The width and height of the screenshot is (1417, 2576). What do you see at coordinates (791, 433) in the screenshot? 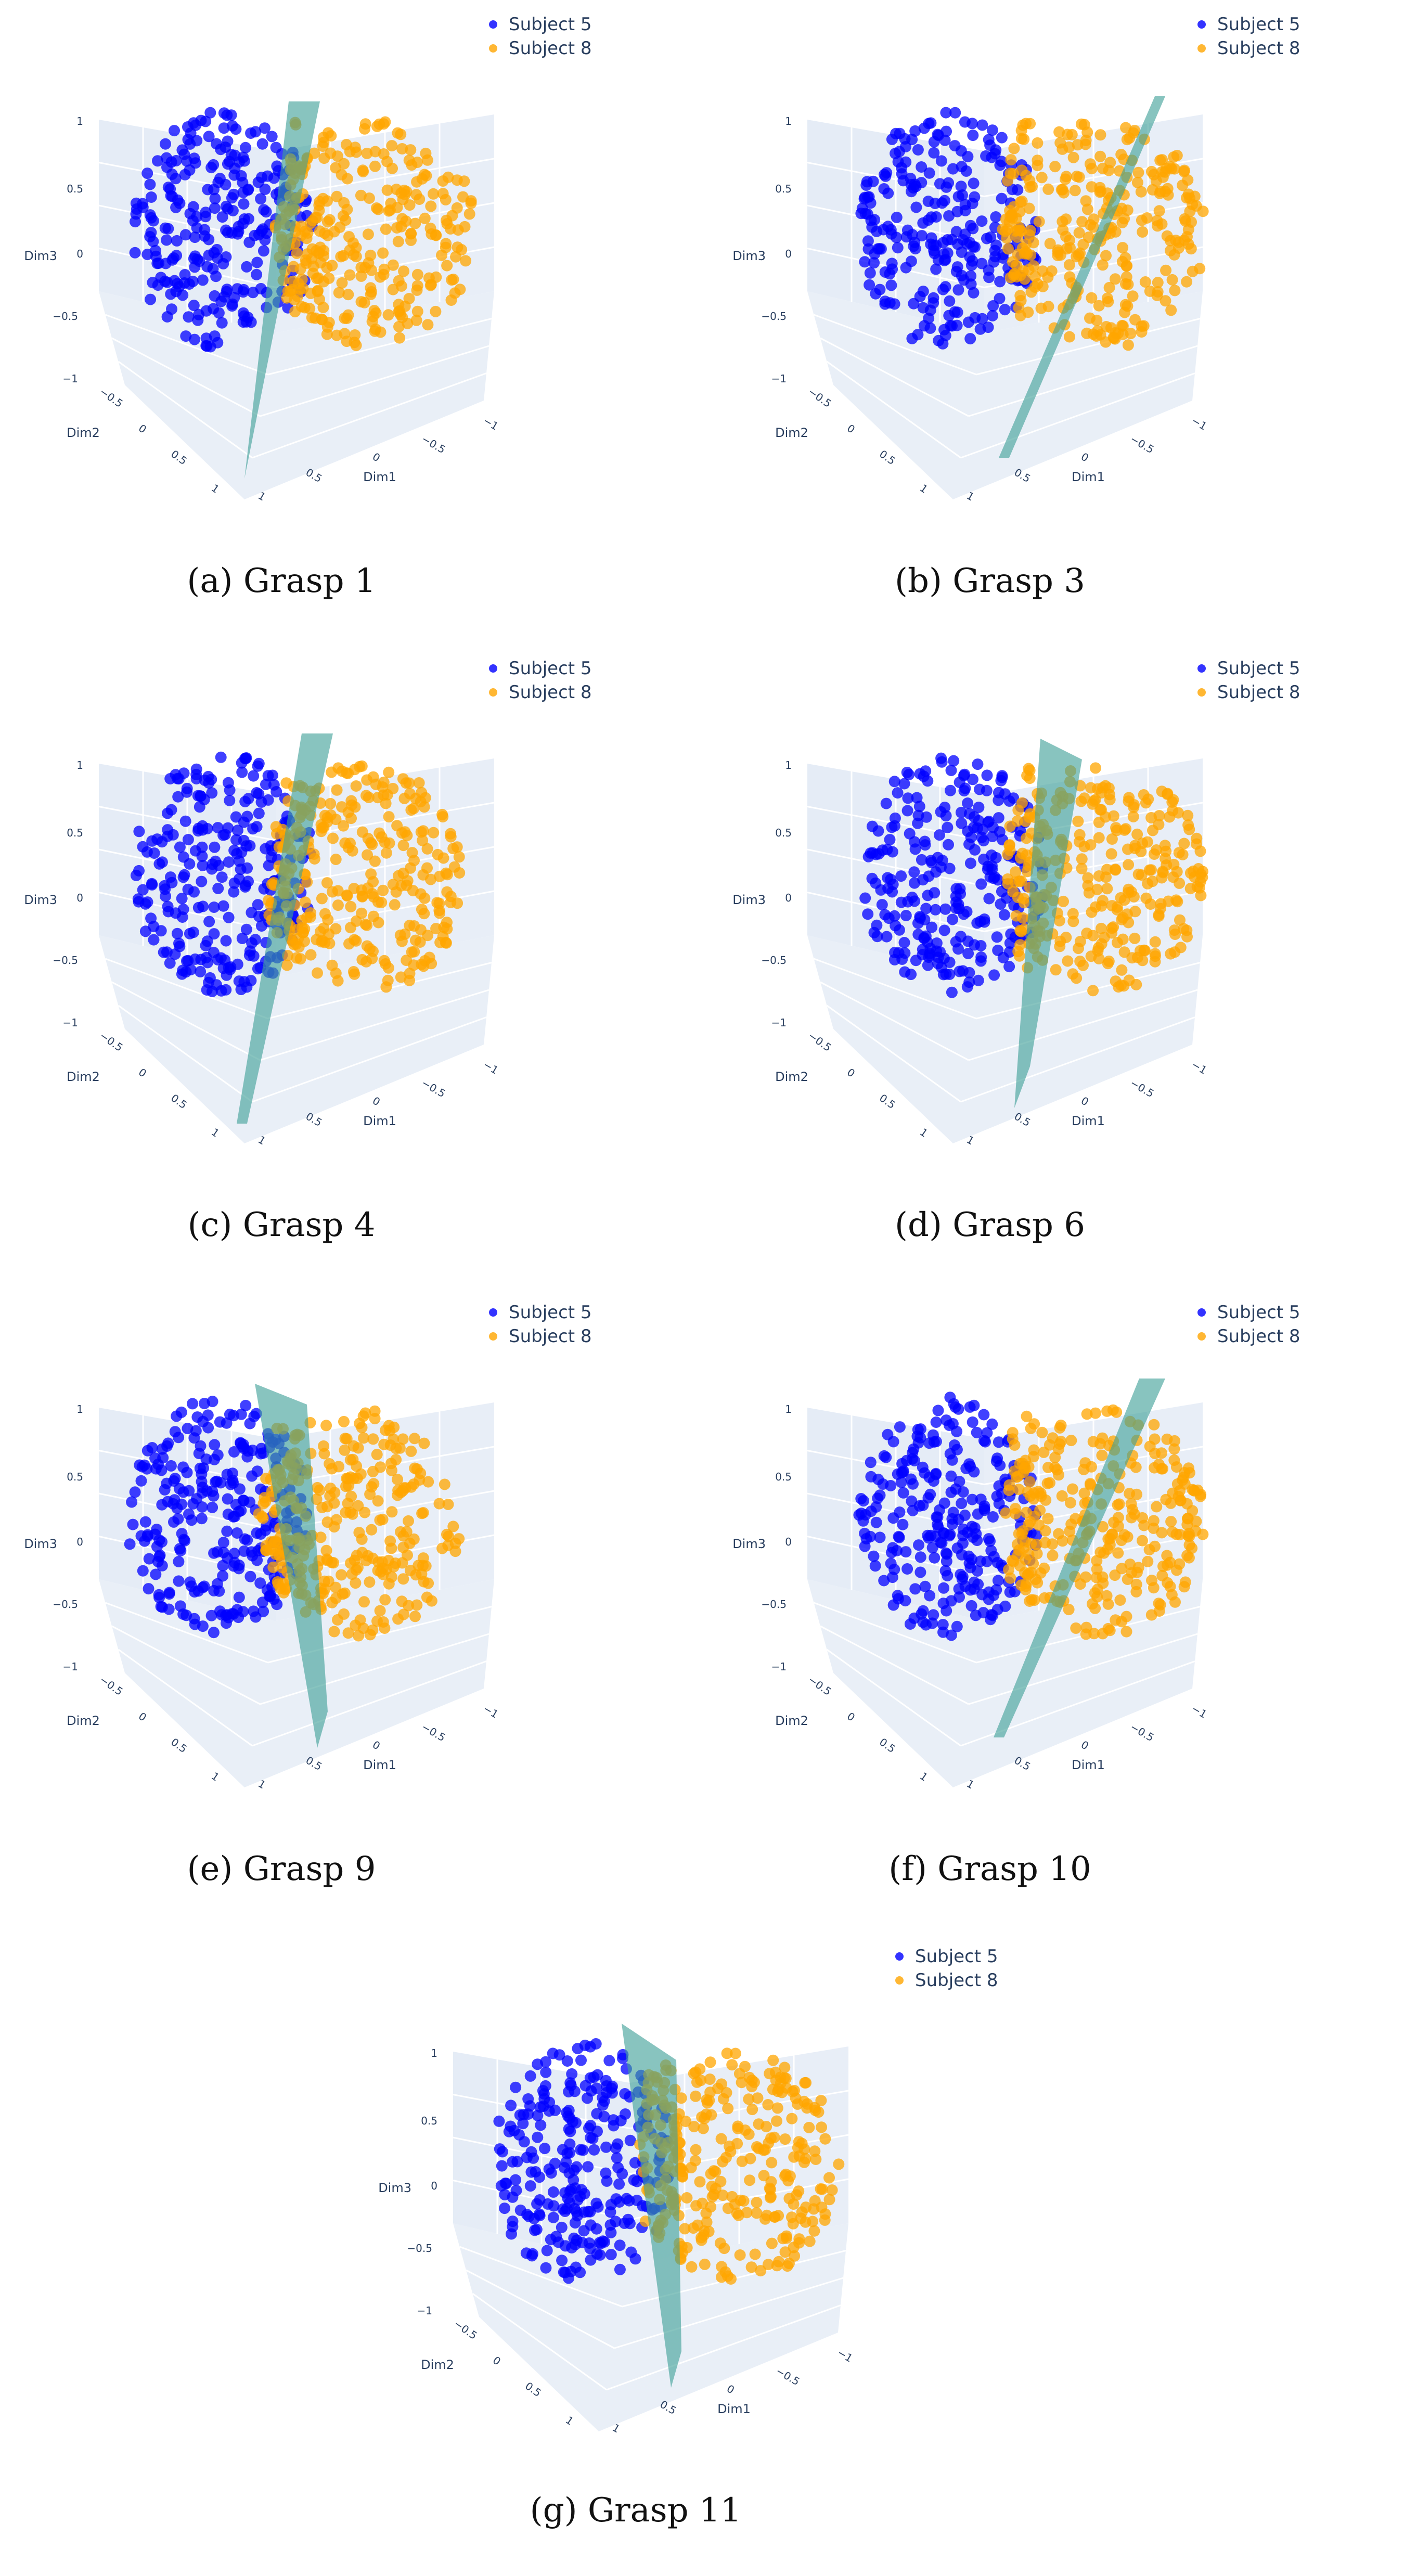
I see `y-axis-title: Dim2` at bounding box center [791, 433].